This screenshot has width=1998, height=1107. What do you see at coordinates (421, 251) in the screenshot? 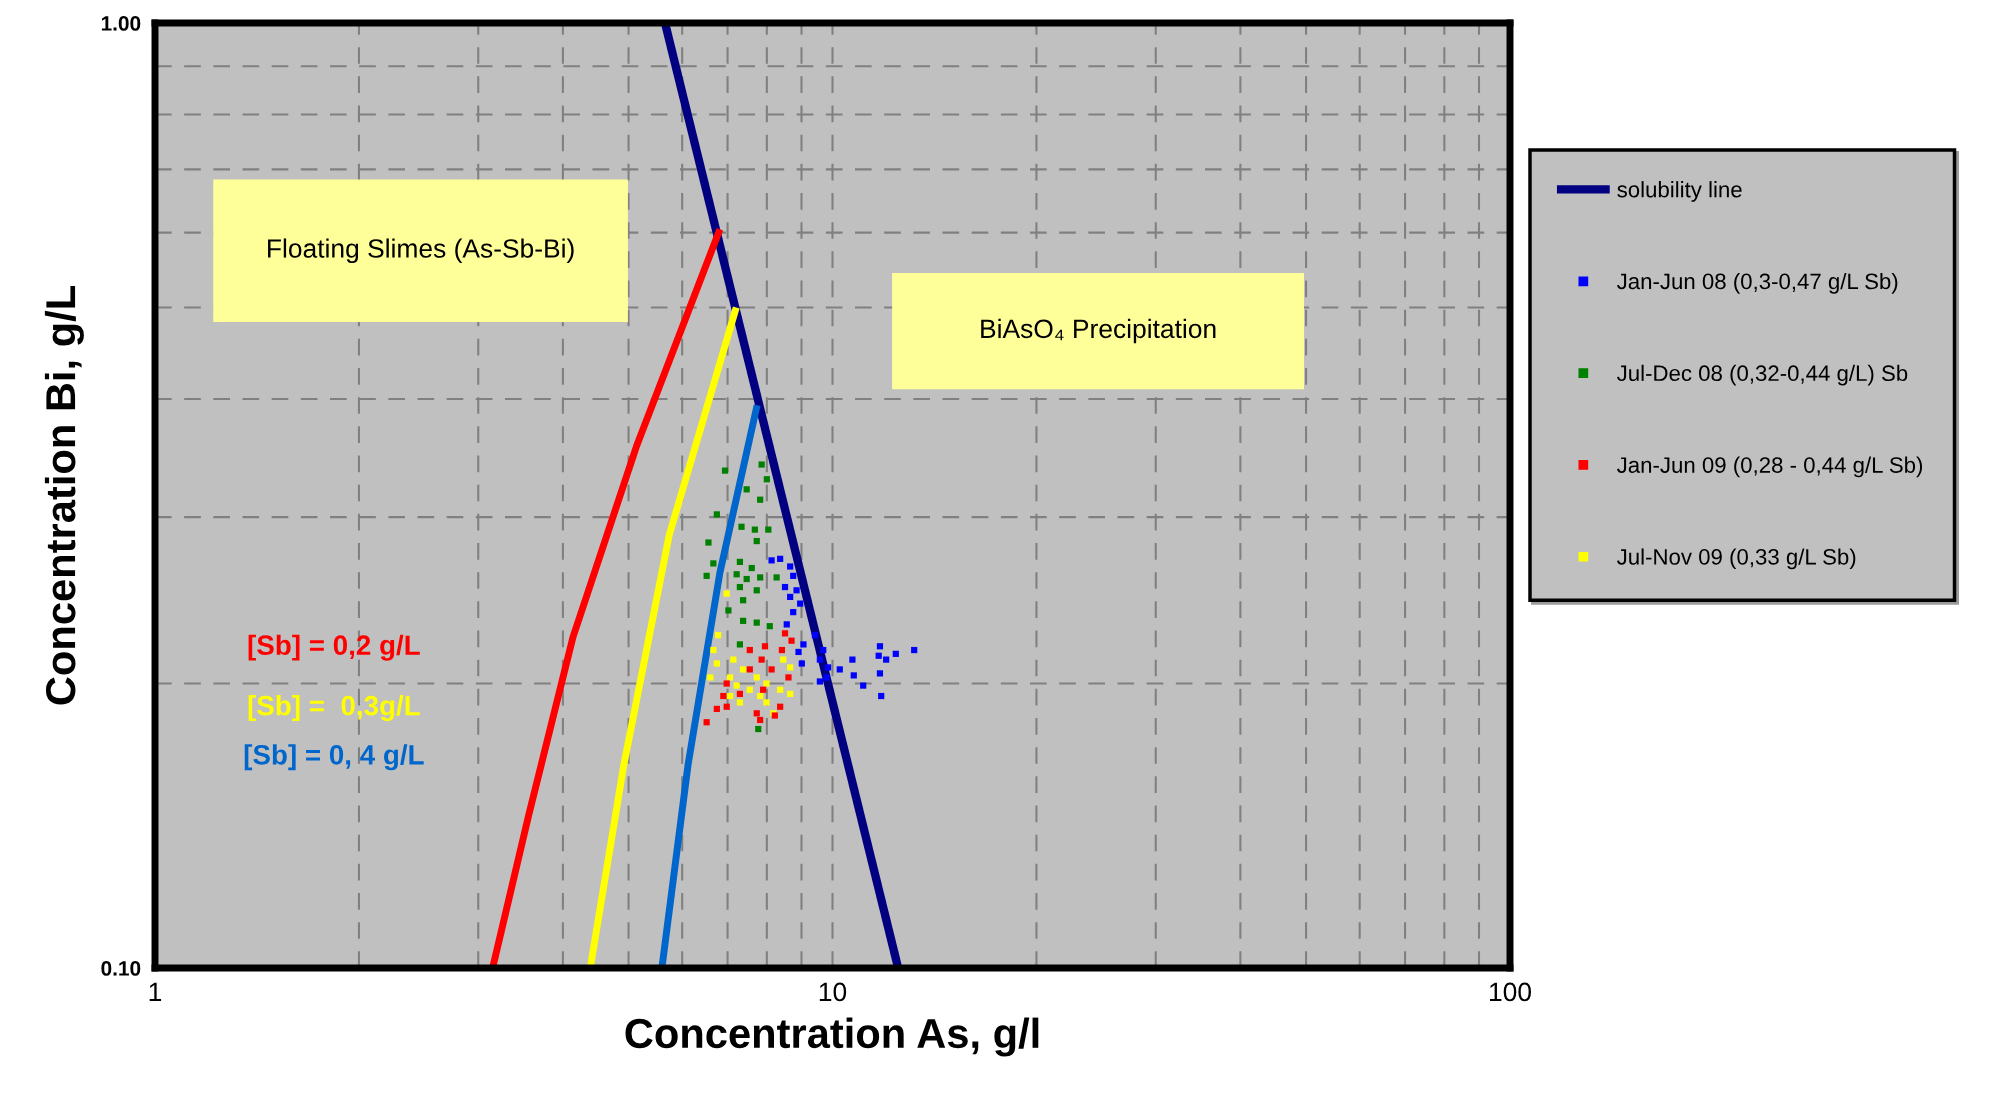
I see `annotation: Floating Slimes (As-Sb-Bi)` at bounding box center [421, 251].